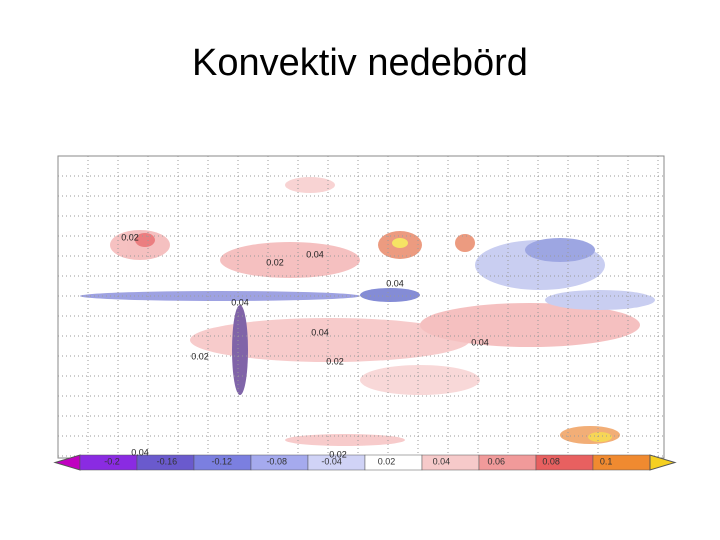 Image resolution: width=720 pixels, height=540 pixels. What do you see at coordinates (112, 461) in the screenshot?
I see `colorbar-label: -0.2` at bounding box center [112, 461].